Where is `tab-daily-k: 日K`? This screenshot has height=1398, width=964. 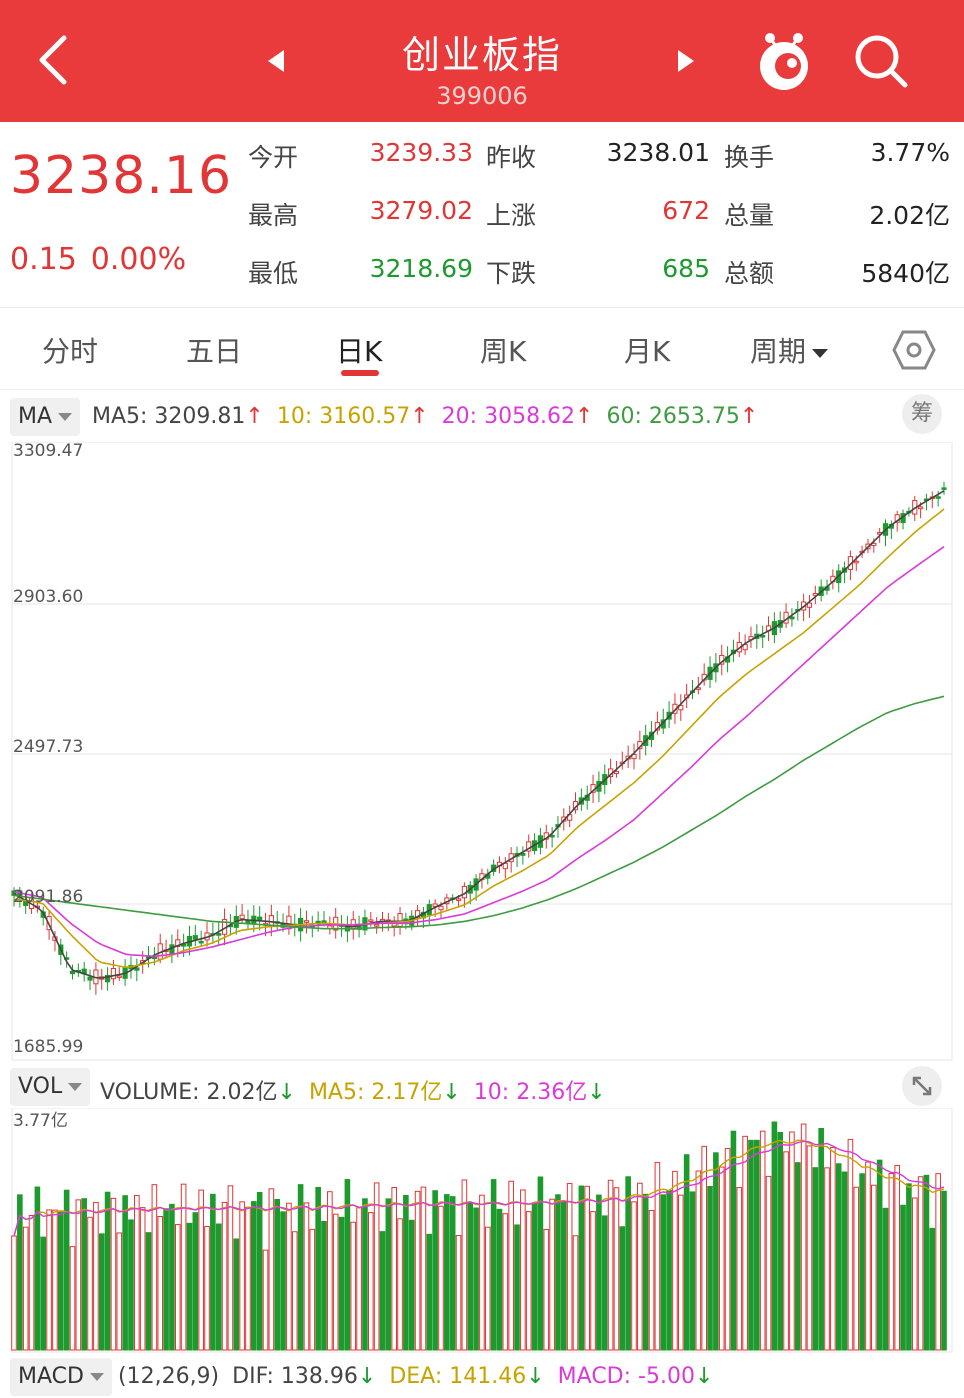 tab-daily-k: 日K is located at coordinates (359, 351).